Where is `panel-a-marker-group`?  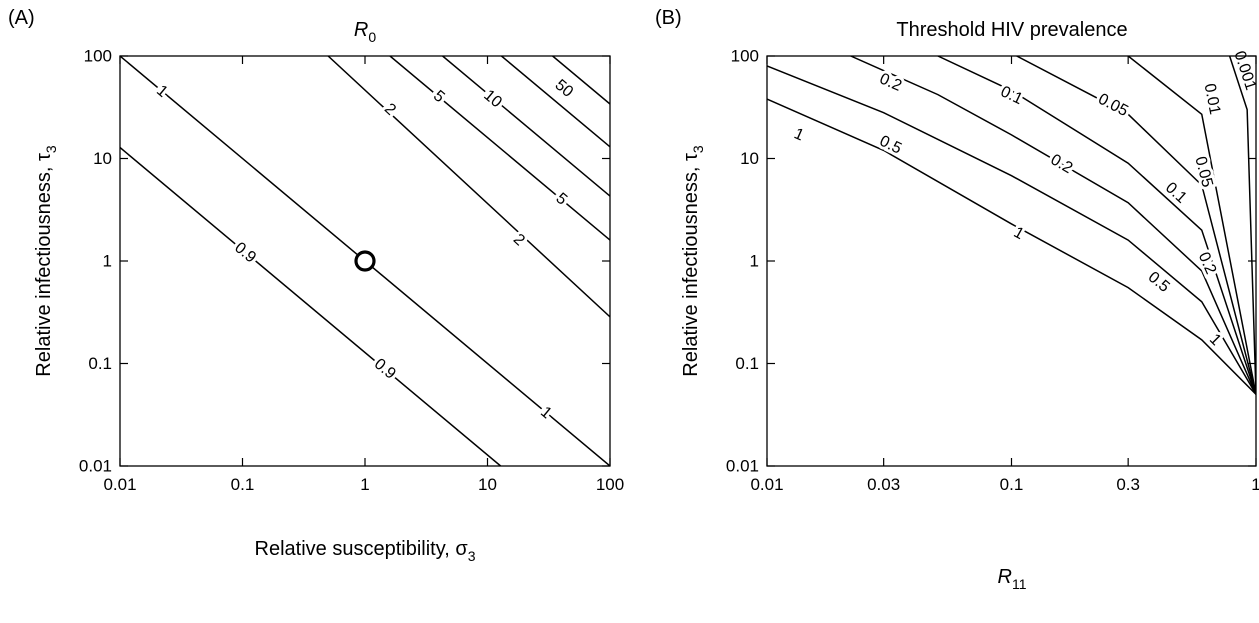
panel-a-marker-group is located at coordinates (365, 261).